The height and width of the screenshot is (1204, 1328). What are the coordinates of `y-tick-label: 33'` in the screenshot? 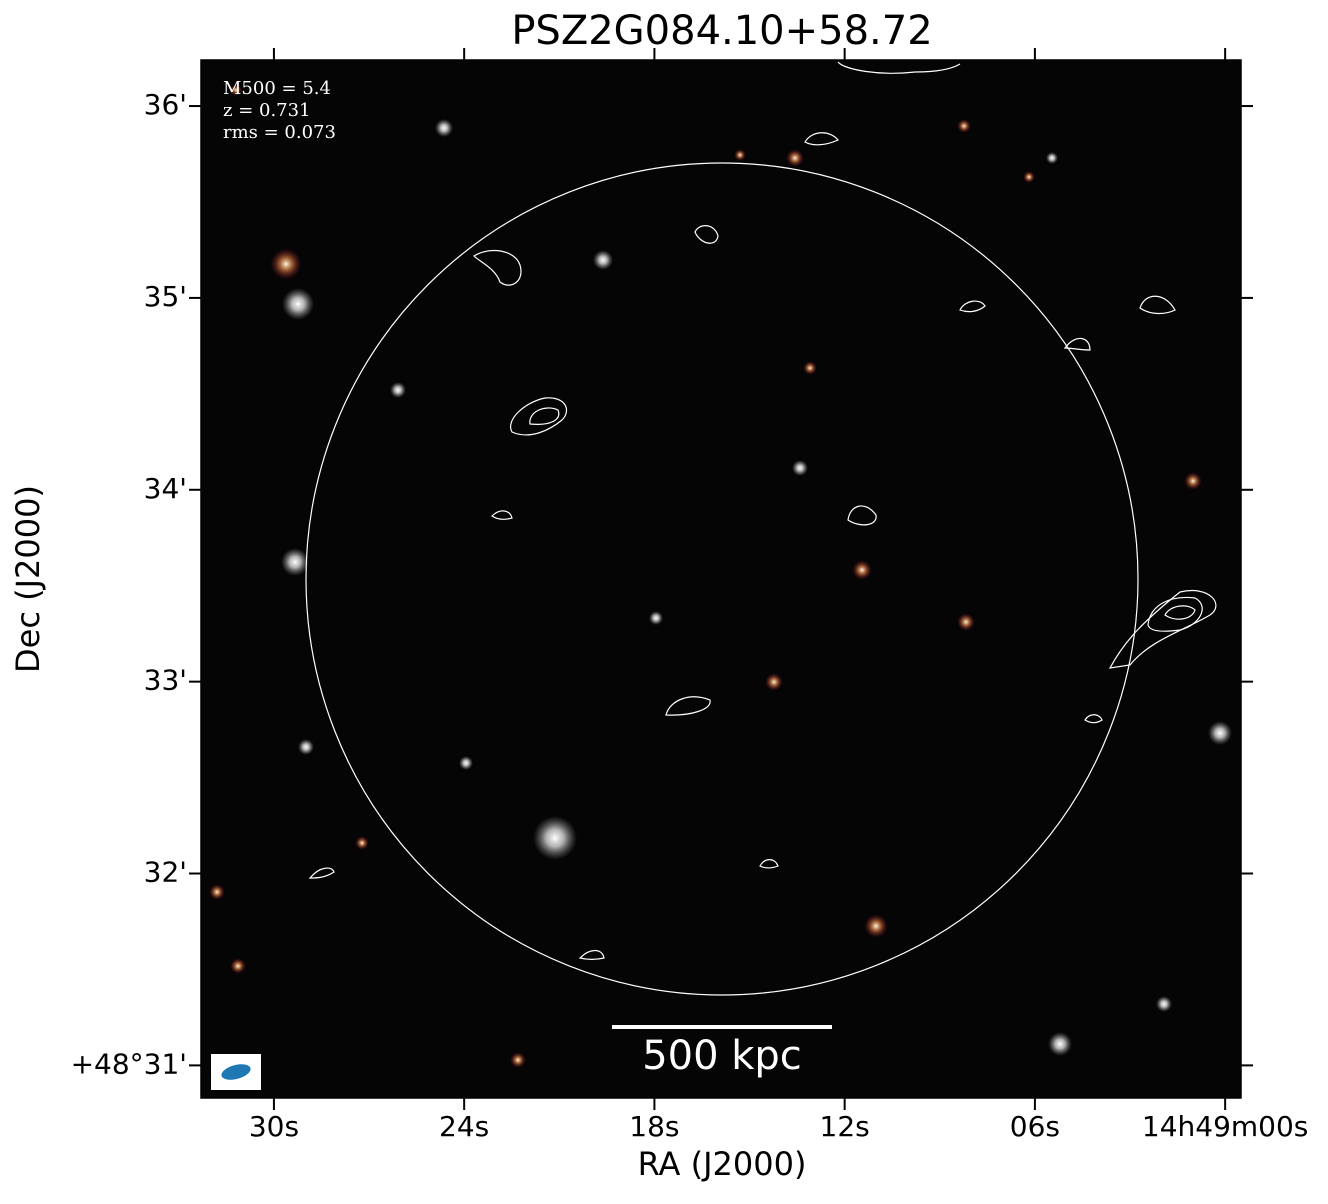 It's located at (165, 680).